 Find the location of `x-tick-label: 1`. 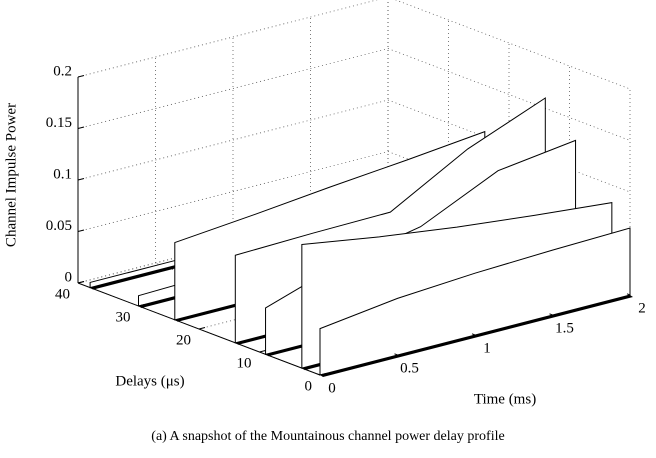

x-tick-label: 1 is located at coordinates (487, 348).